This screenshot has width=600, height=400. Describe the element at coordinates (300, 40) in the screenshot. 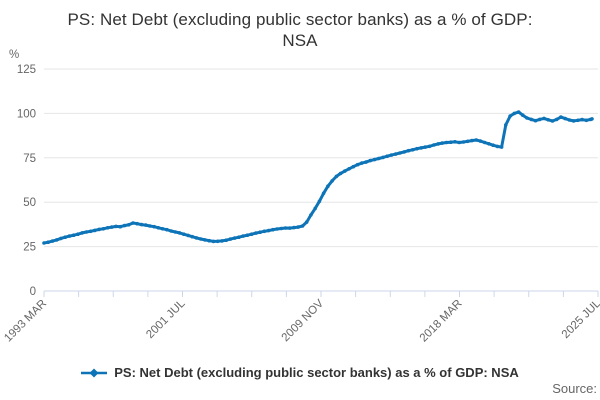

I see `chart-title-line2: NSA` at that location.